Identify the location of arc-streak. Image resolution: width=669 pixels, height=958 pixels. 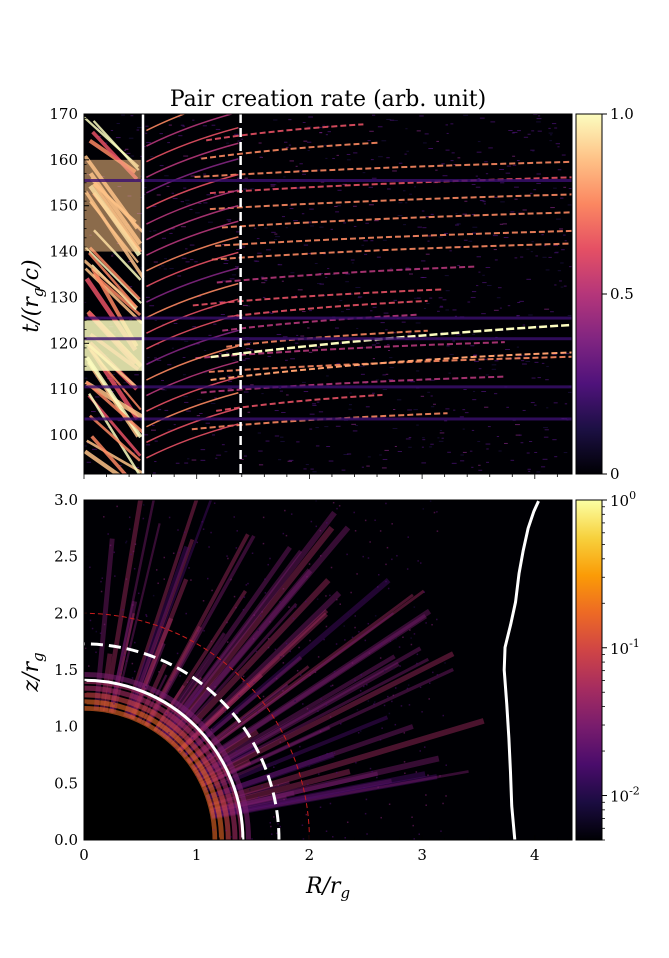
(192, 269).